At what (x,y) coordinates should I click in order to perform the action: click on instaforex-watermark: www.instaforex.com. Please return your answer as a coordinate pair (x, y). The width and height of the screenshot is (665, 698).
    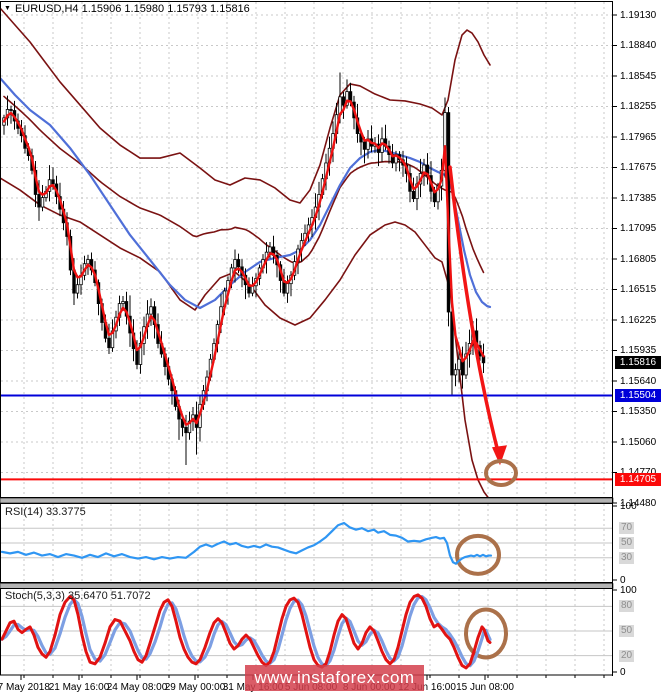
    Looking at the image, I should click on (334, 678).